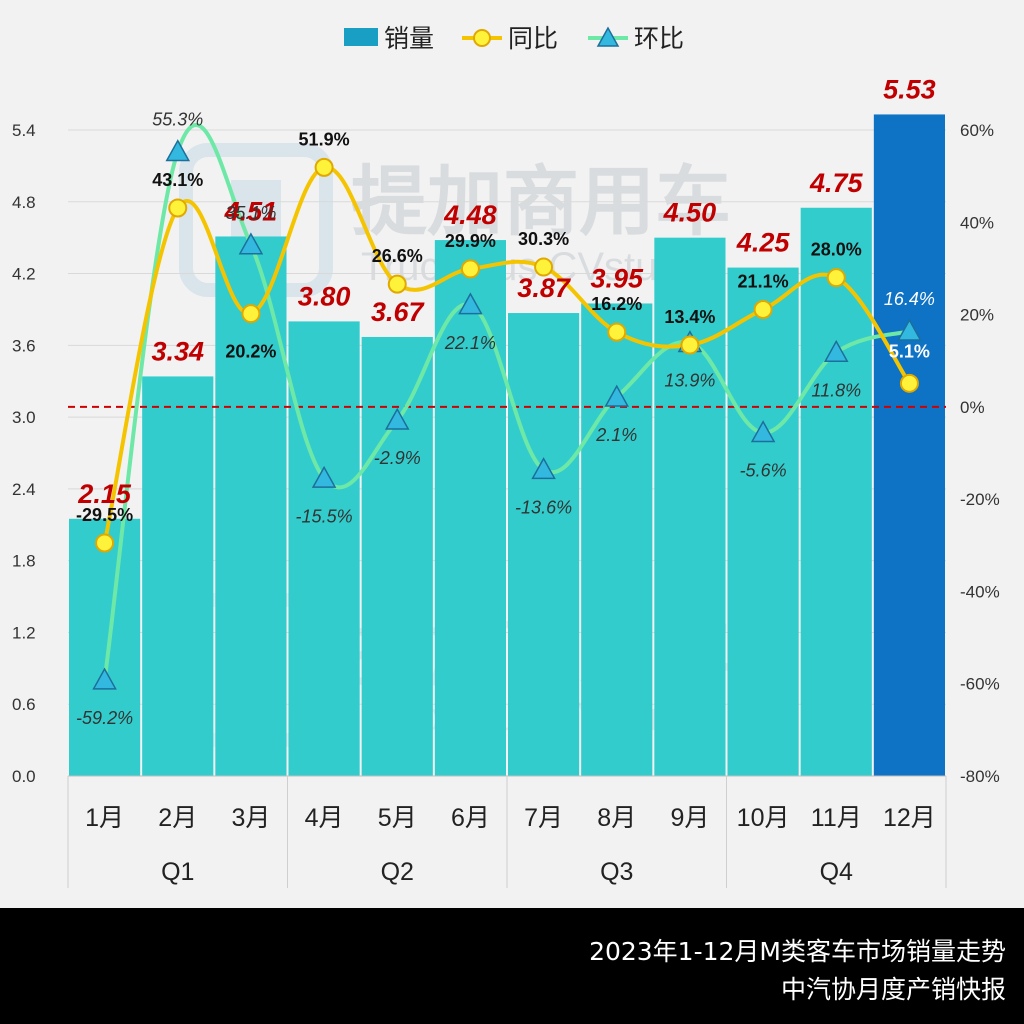  I want to click on yoy-value-label: 29.9%, so click(470, 241).